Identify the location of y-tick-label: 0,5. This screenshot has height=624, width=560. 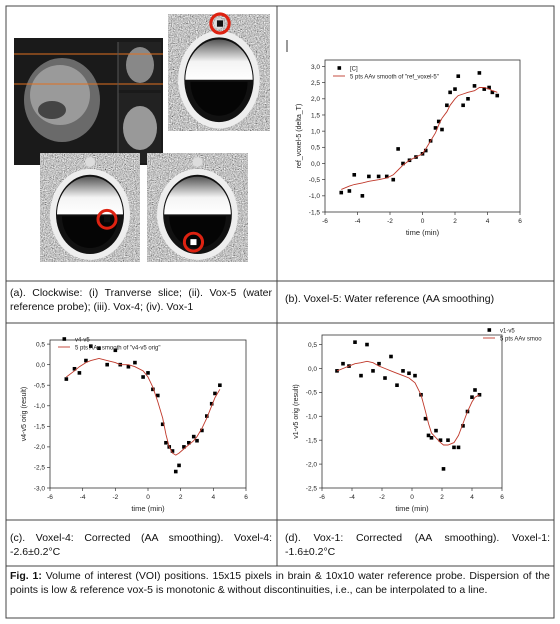
(312, 345).